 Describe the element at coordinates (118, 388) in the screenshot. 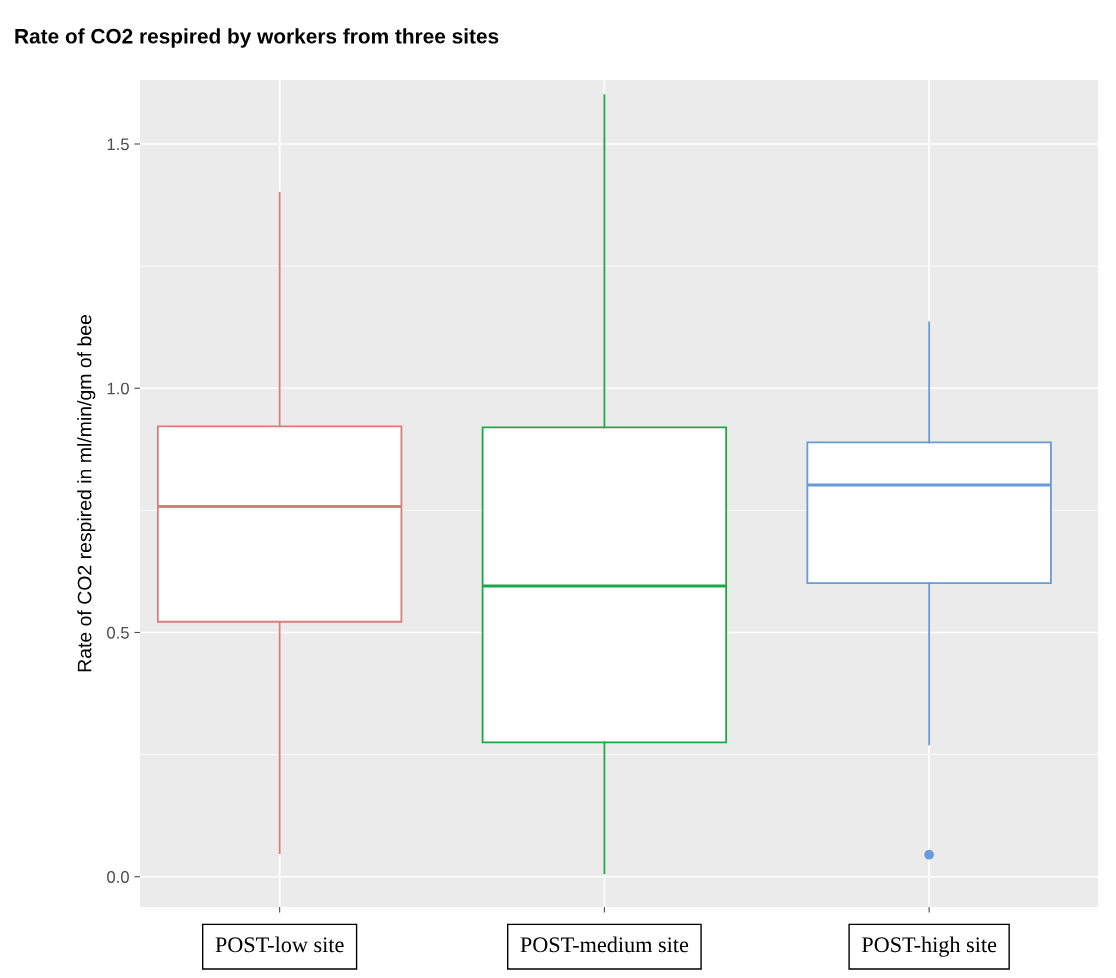

I see `y-tick-label: 1.0` at that location.